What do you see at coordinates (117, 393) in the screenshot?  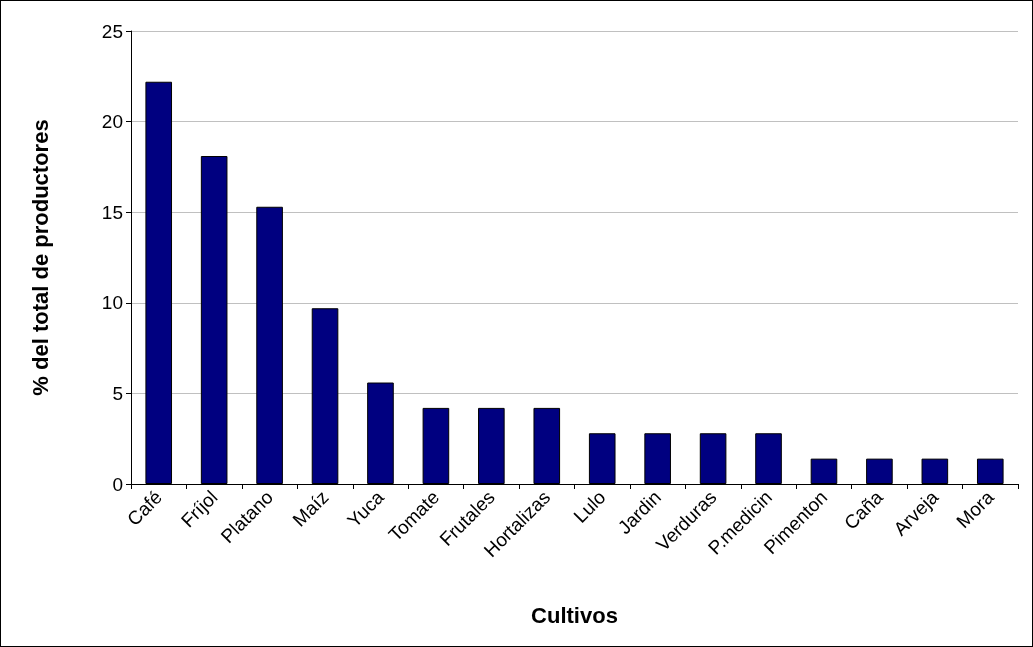 I see `y-tick-label: 5` at bounding box center [117, 393].